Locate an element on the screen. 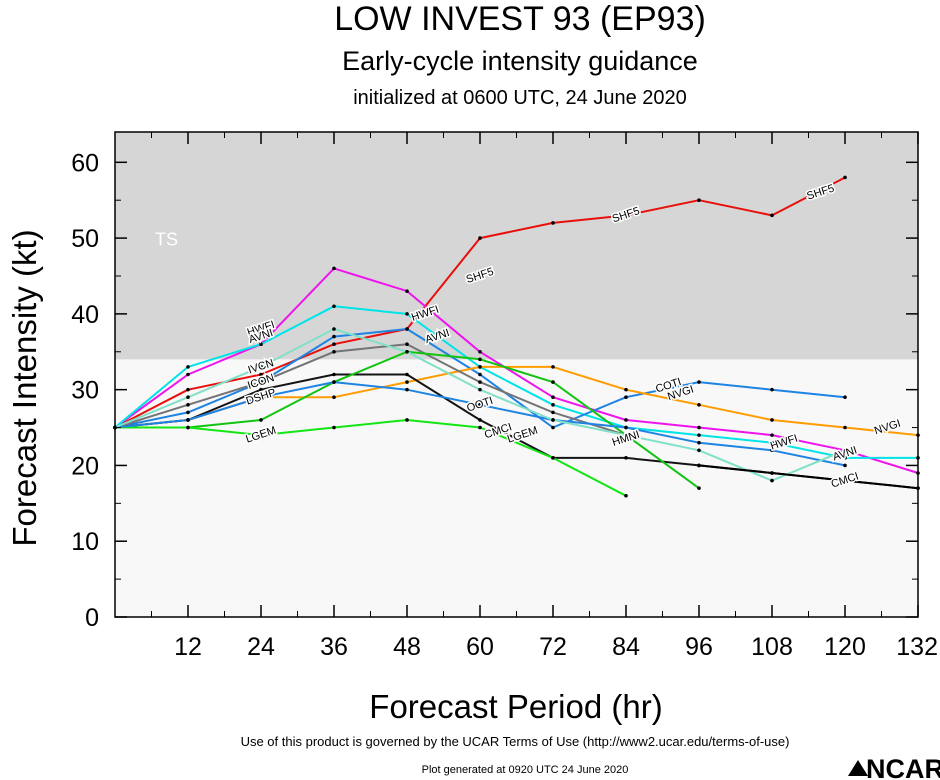 The width and height of the screenshot is (940, 780). y-tick-label: 50 is located at coordinates (85, 239).